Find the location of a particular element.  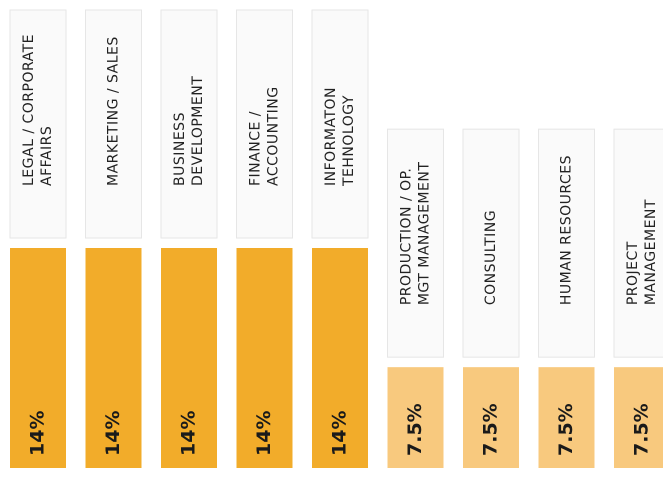

category-label: MARKETING / SALES is located at coordinates (114, 111).